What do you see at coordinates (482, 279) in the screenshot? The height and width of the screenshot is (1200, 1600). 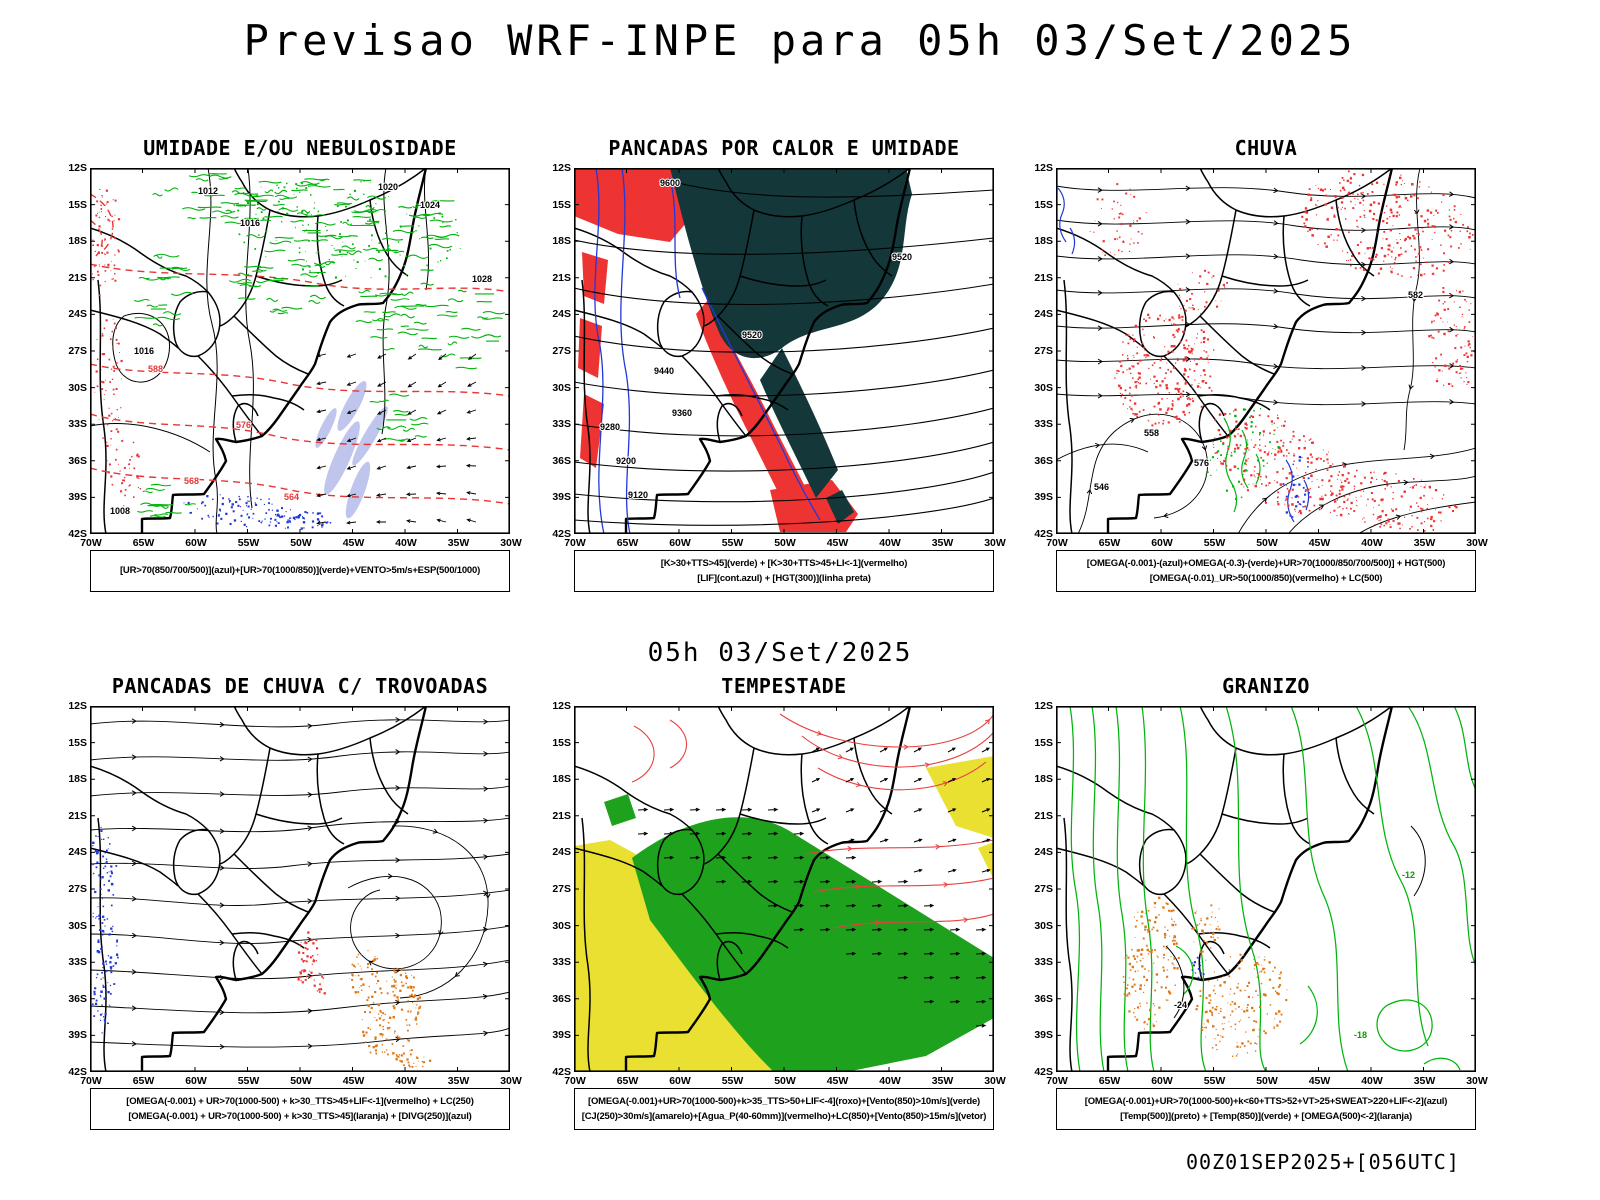 I see `svg-text: 1028` at bounding box center [482, 279].